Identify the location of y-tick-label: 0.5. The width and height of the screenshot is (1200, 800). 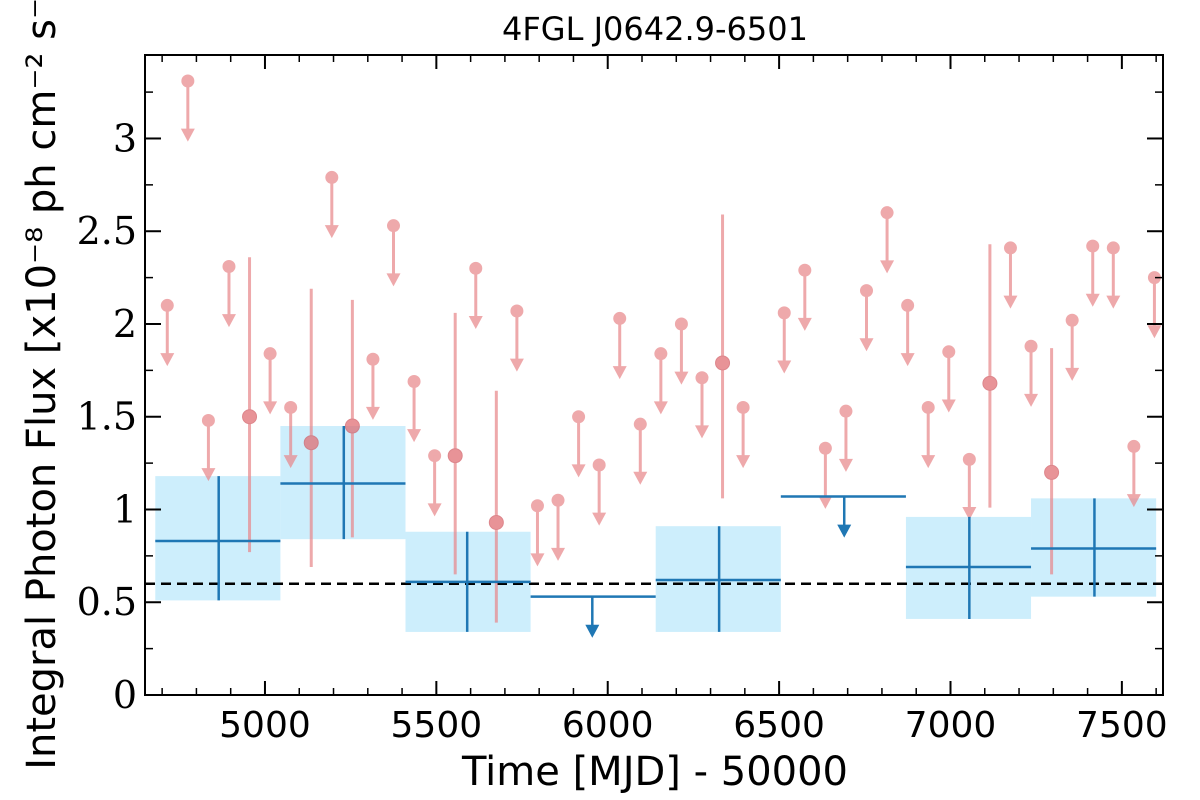
(107, 602).